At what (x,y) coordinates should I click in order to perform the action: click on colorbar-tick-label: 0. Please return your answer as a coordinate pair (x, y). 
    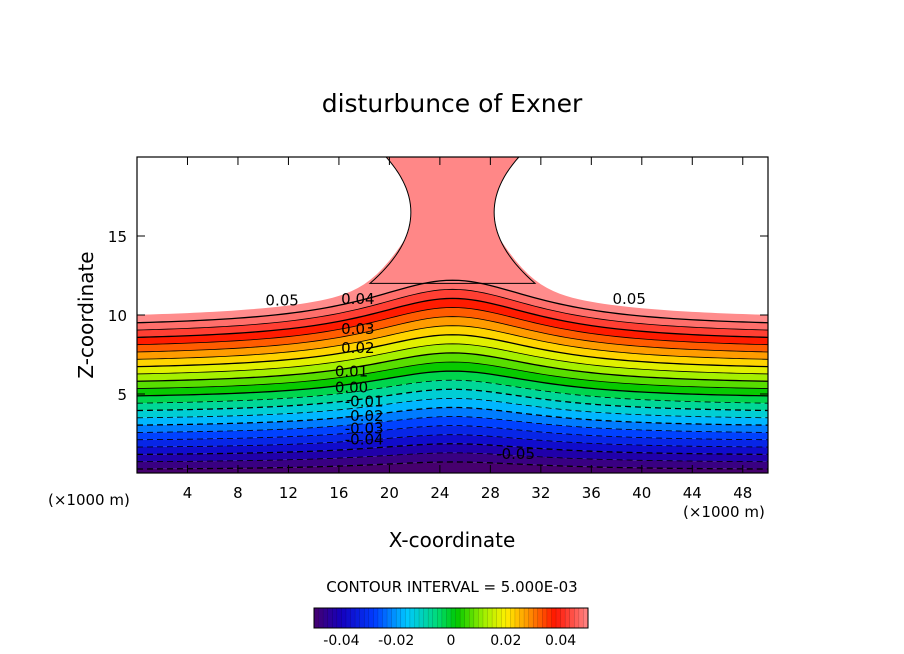
    Looking at the image, I should click on (451, 641).